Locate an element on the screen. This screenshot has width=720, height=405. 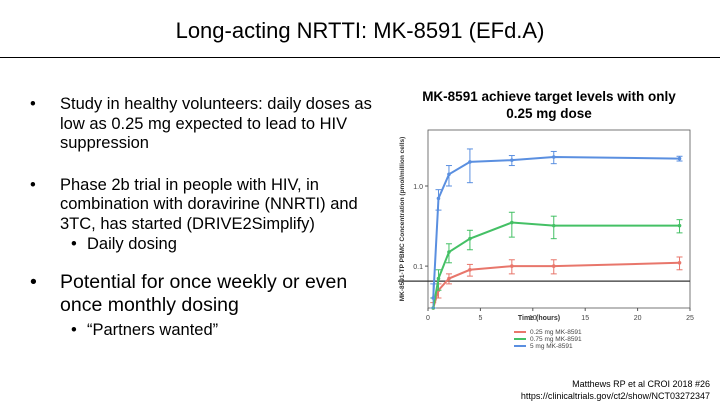
legend-label: 0.25 mg MK-8591 is located at coordinates (556, 332).